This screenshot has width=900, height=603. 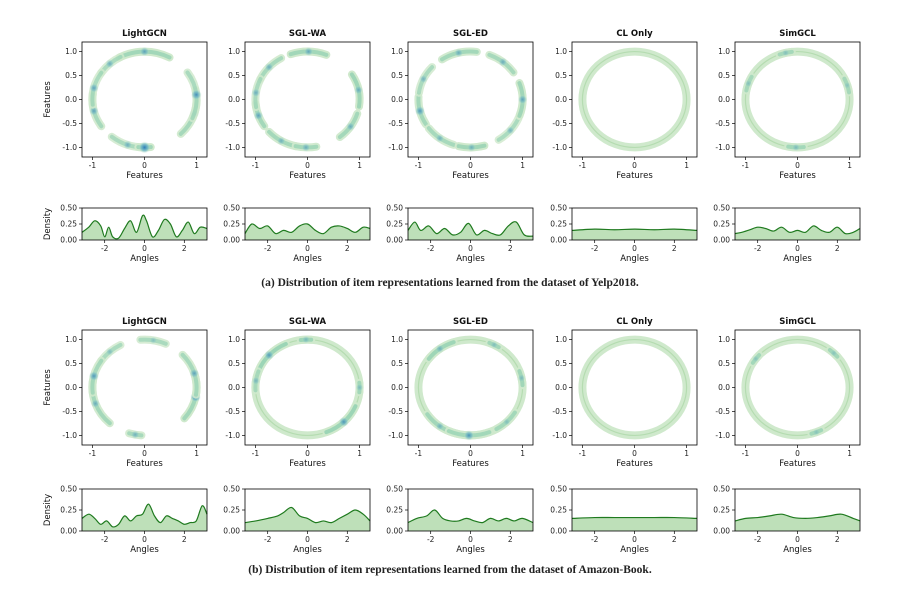 What do you see at coordinates (419, 453) in the screenshot?
I see `x-tick-label: -1` at bounding box center [419, 453].